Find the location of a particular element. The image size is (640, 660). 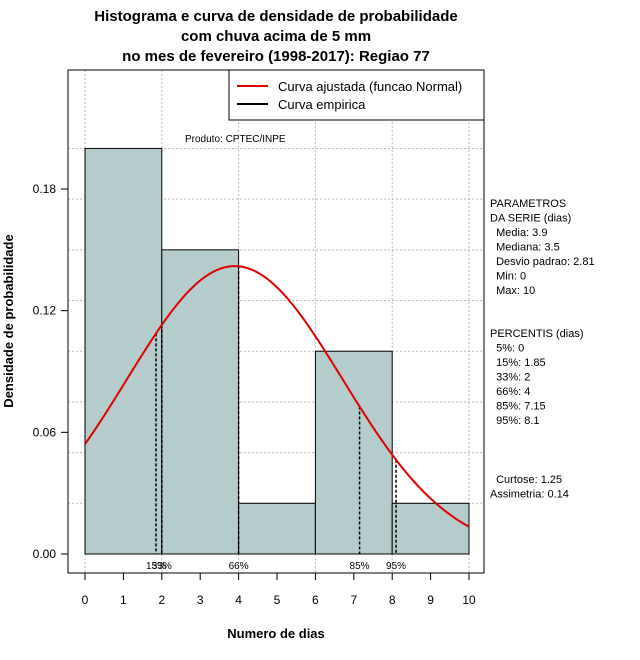

y-tick-label: 0.12 is located at coordinates (45, 311).